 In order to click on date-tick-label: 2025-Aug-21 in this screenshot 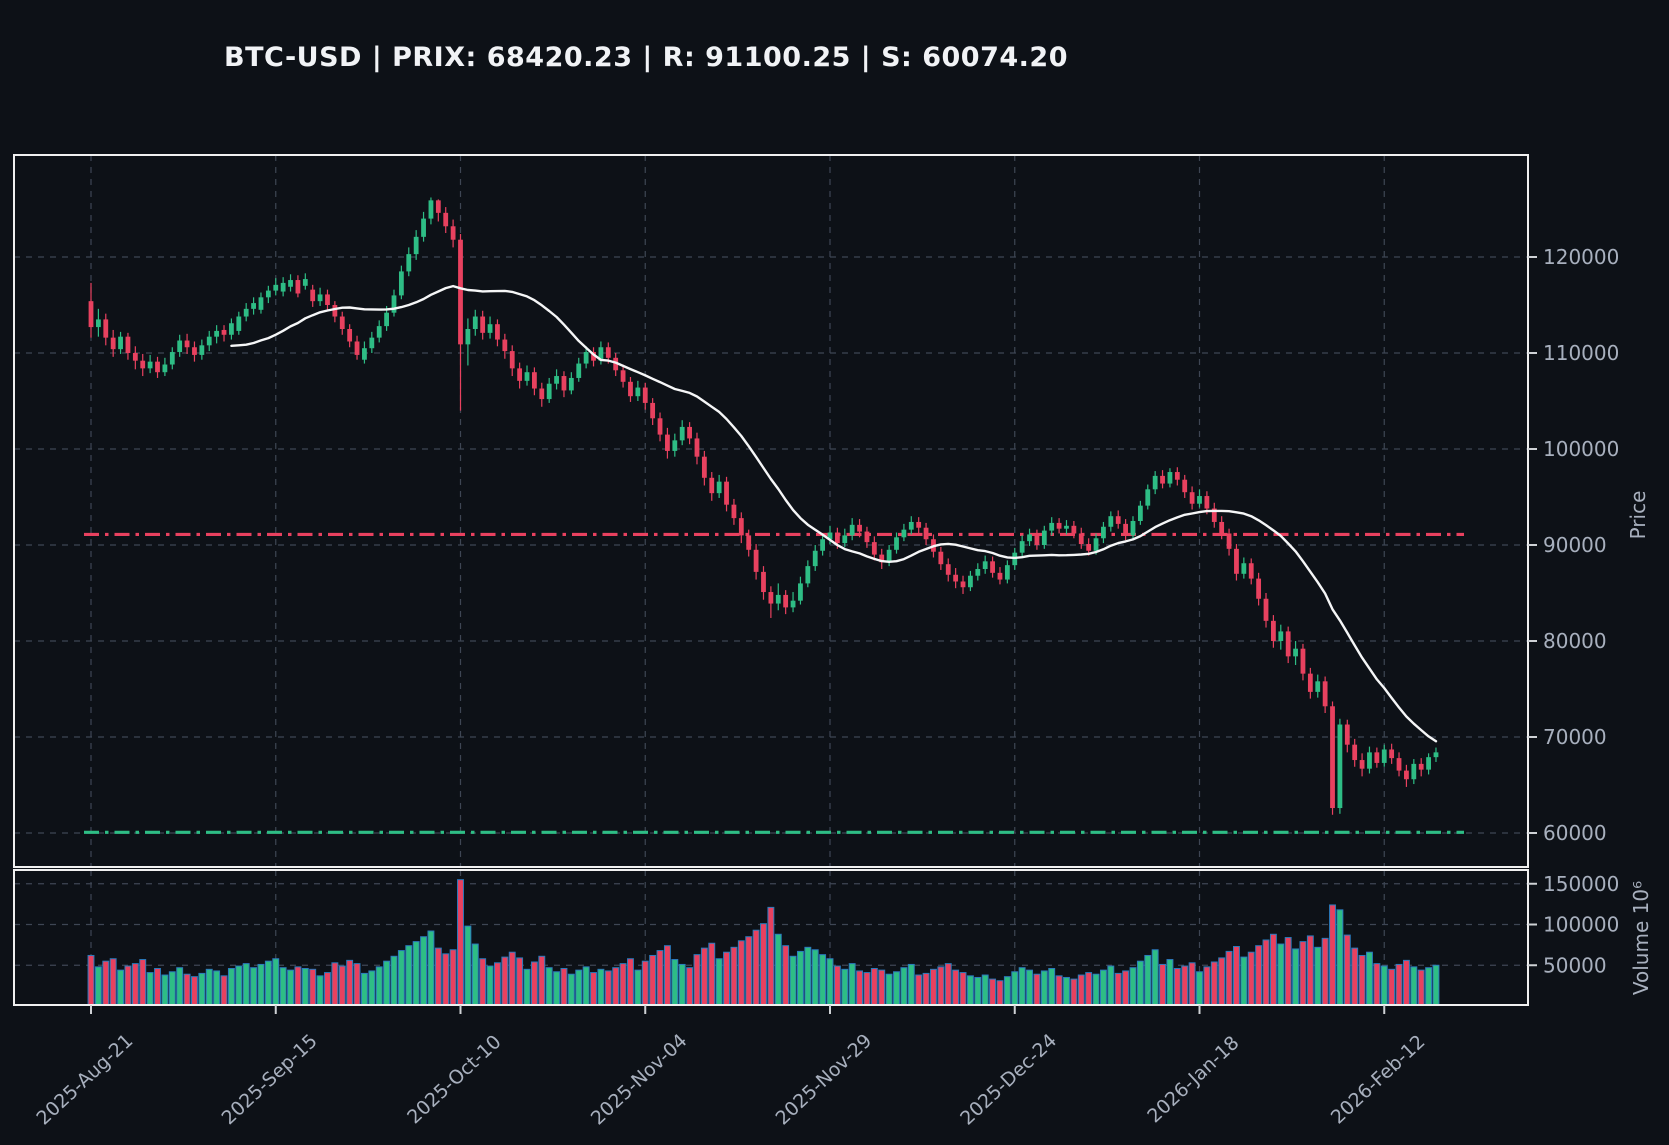, I will do `click(84, 1080)`.